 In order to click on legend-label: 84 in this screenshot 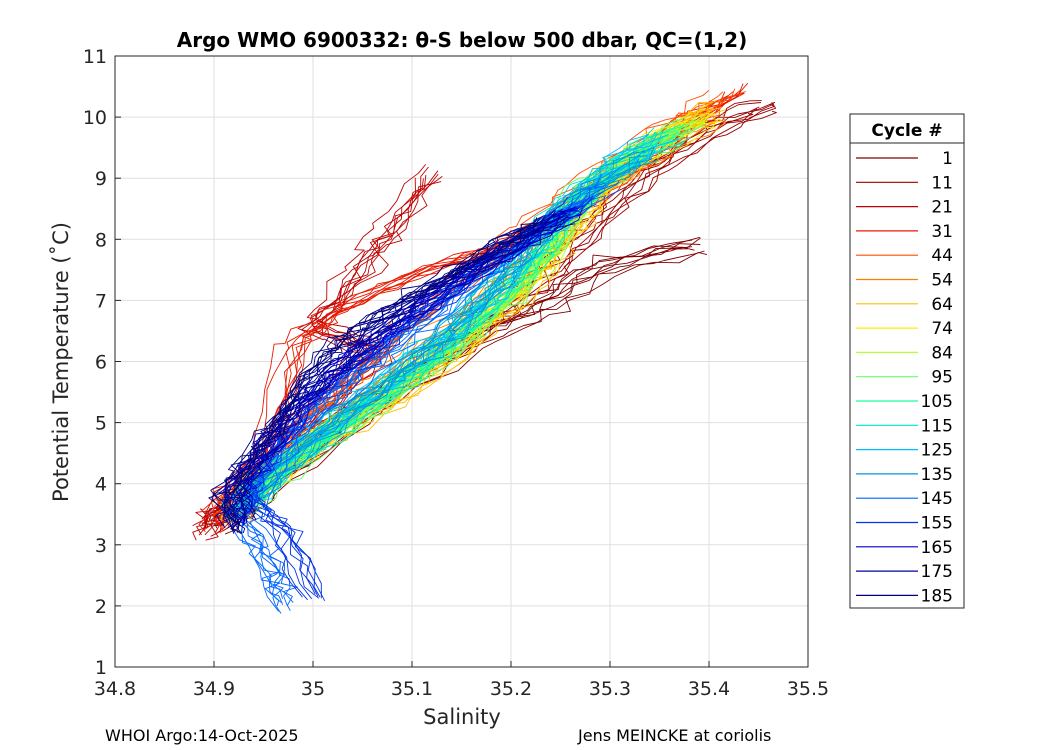, I will do `click(942, 353)`.